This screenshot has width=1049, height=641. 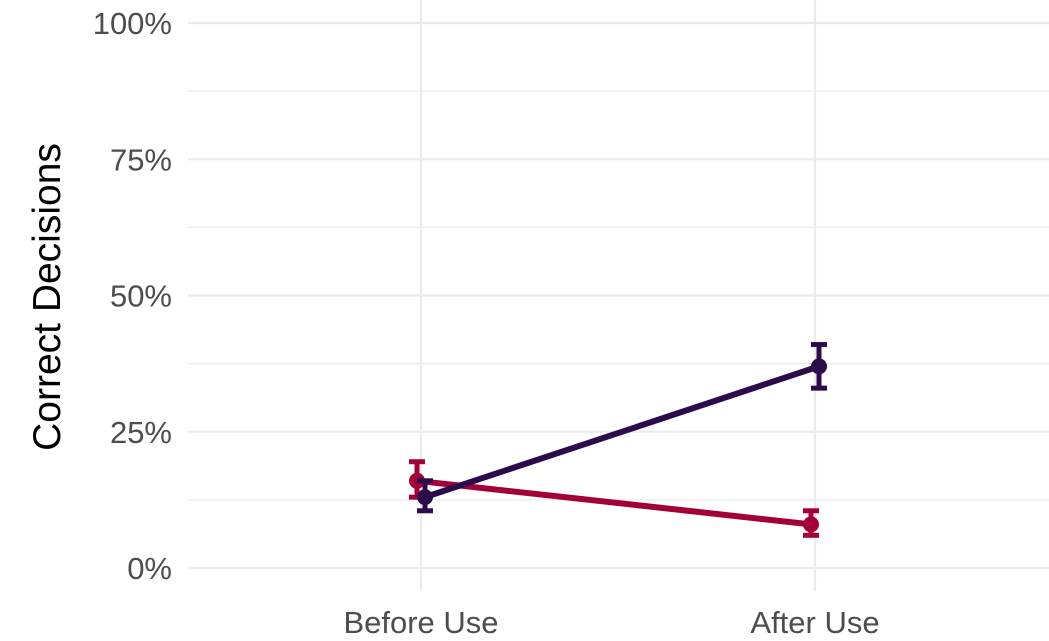 What do you see at coordinates (149, 568) in the screenshot?
I see `y-tick-label: 0%` at bounding box center [149, 568].